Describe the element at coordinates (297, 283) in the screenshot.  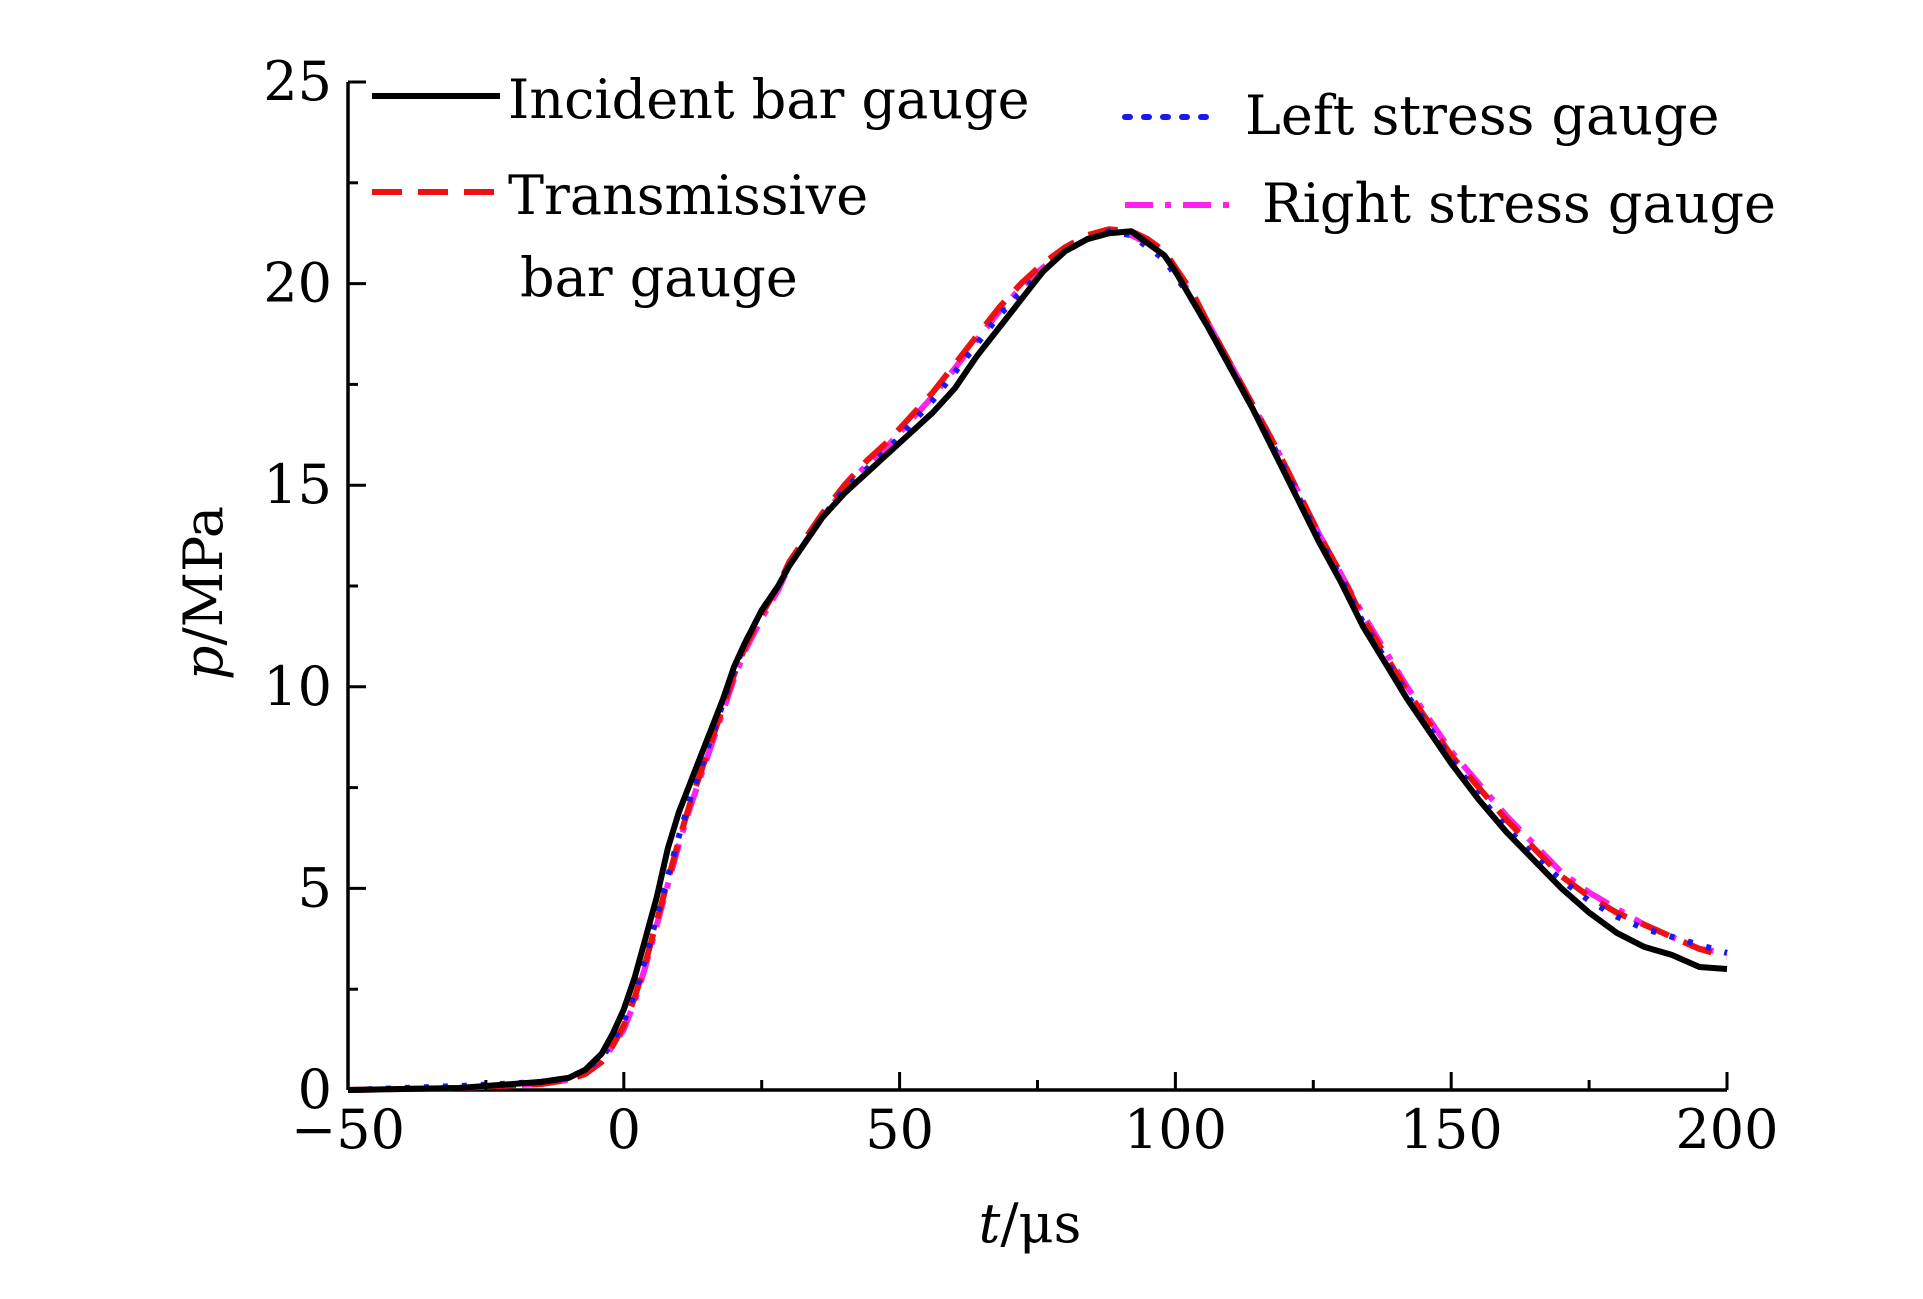
I see `y-tick-label-4: 20` at that location.